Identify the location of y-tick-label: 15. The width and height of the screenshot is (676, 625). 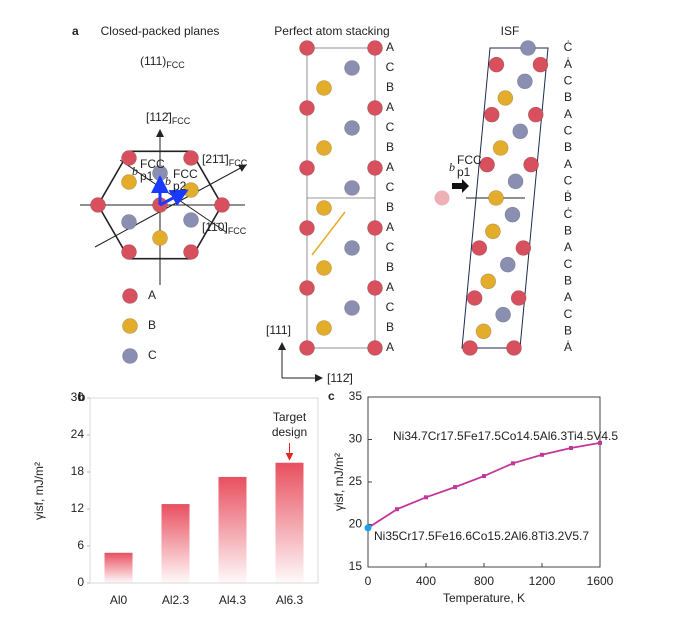
(356, 566).